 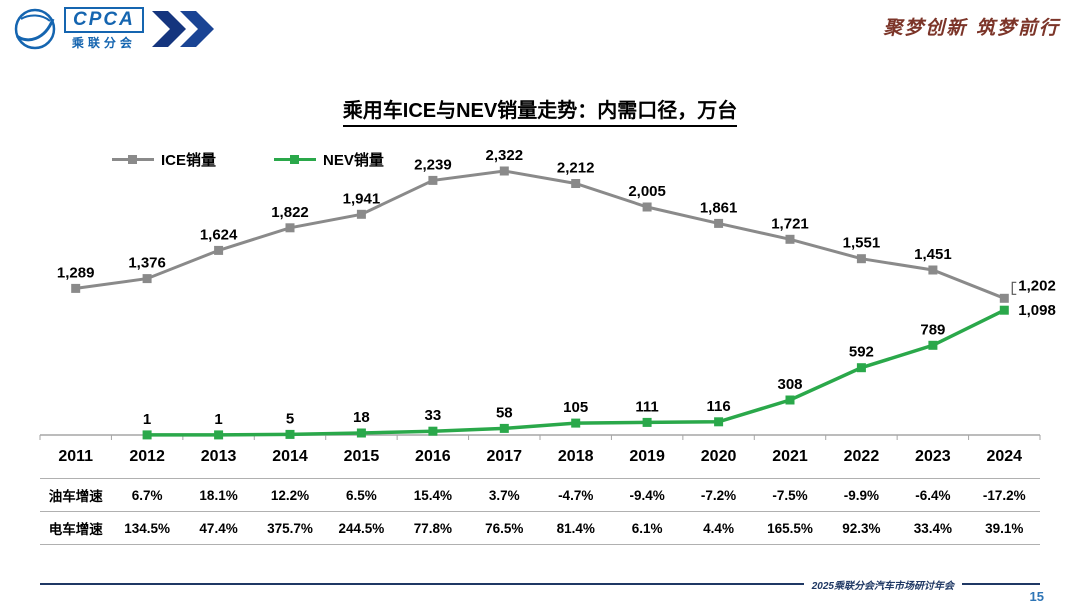 What do you see at coordinates (433, 456) in the screenshot?
I see `year-label: 2016` at bounding box center [433, 456].